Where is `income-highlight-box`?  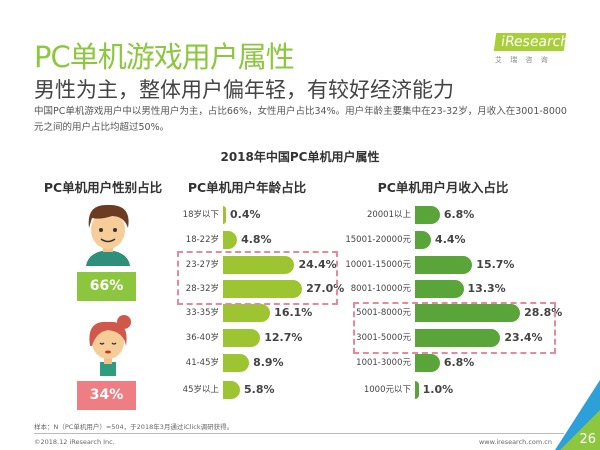
income-highlight-box is located at coordinates (454, 328).